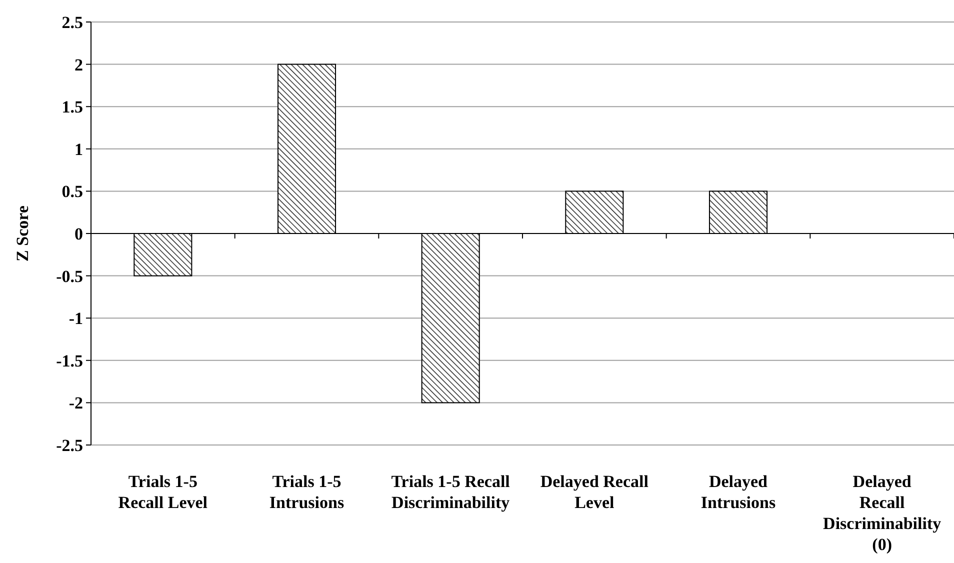 This screenshot has height=563, width=954. Describe the element at coordinates (69, 360) in the screenshot. I see `y-tick-label: -1.5` at that location.